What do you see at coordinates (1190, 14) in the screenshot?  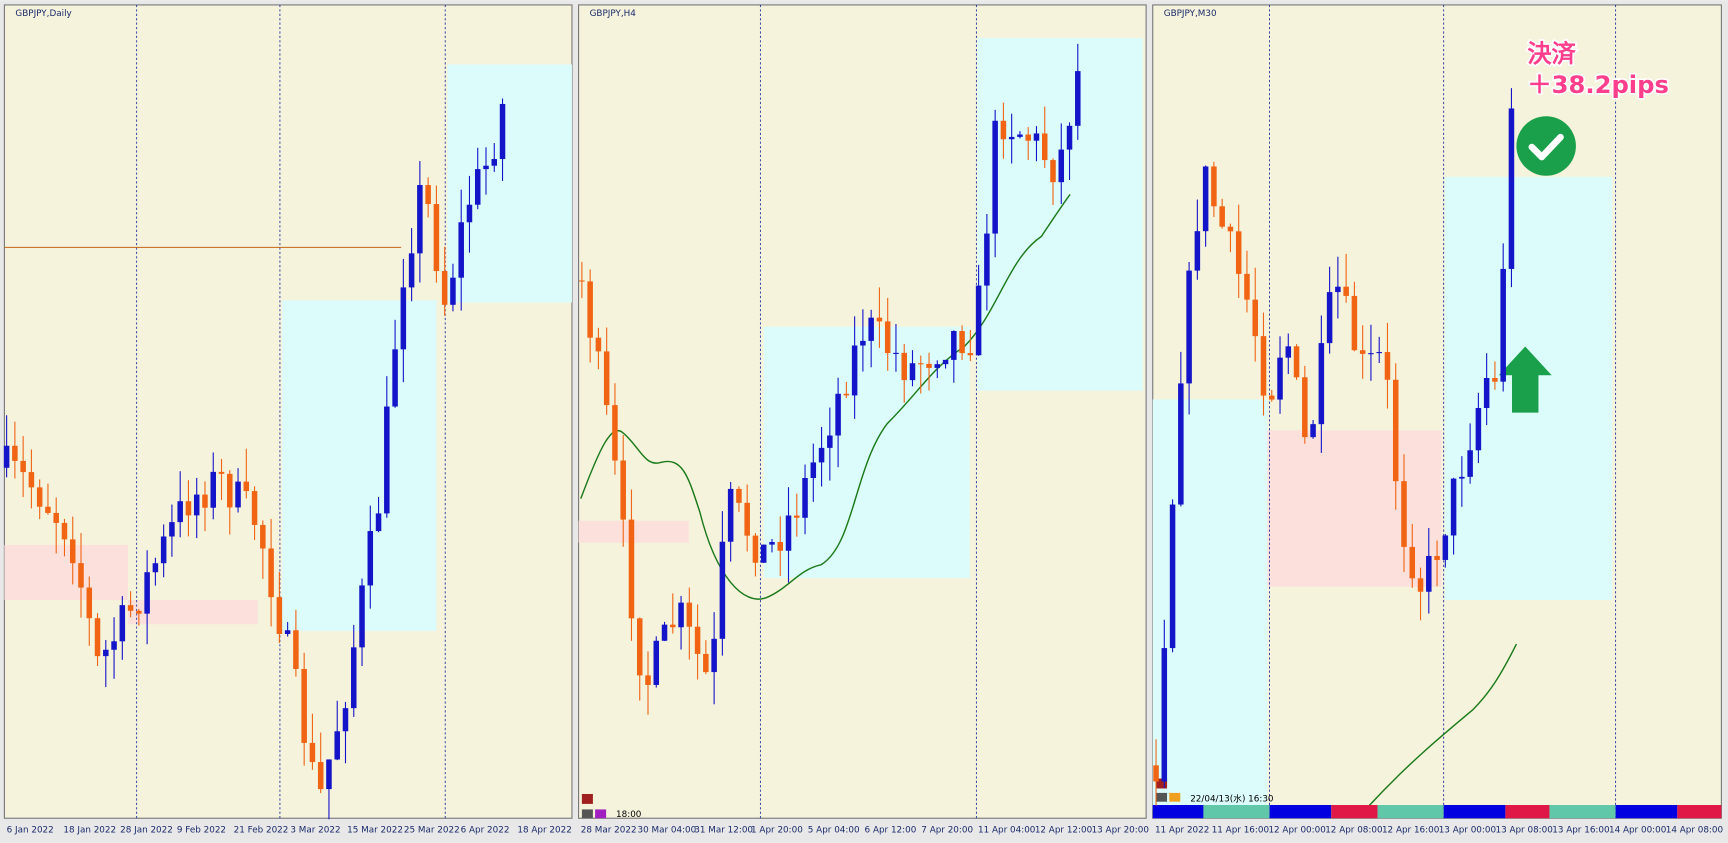 I see `panel-title: GBPJPY,M30` at bounding box center [1190, 14].